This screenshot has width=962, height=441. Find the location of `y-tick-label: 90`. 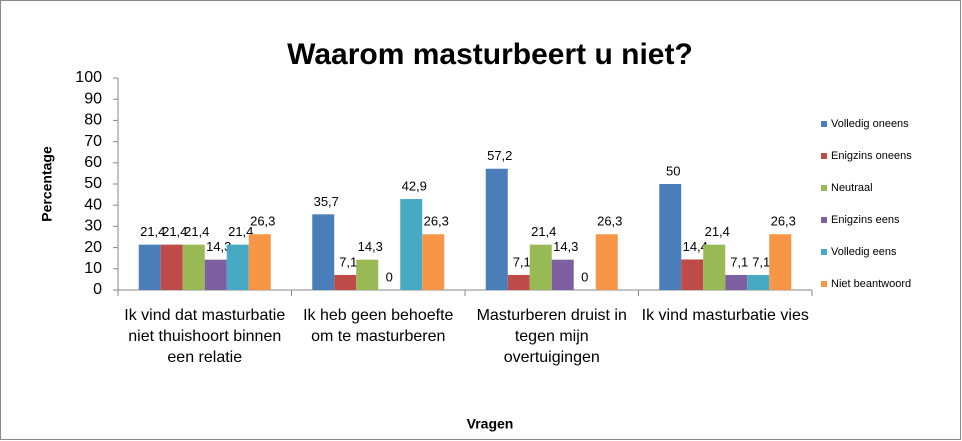

y-tick-label: 90 is located at coordinates (93, 98).